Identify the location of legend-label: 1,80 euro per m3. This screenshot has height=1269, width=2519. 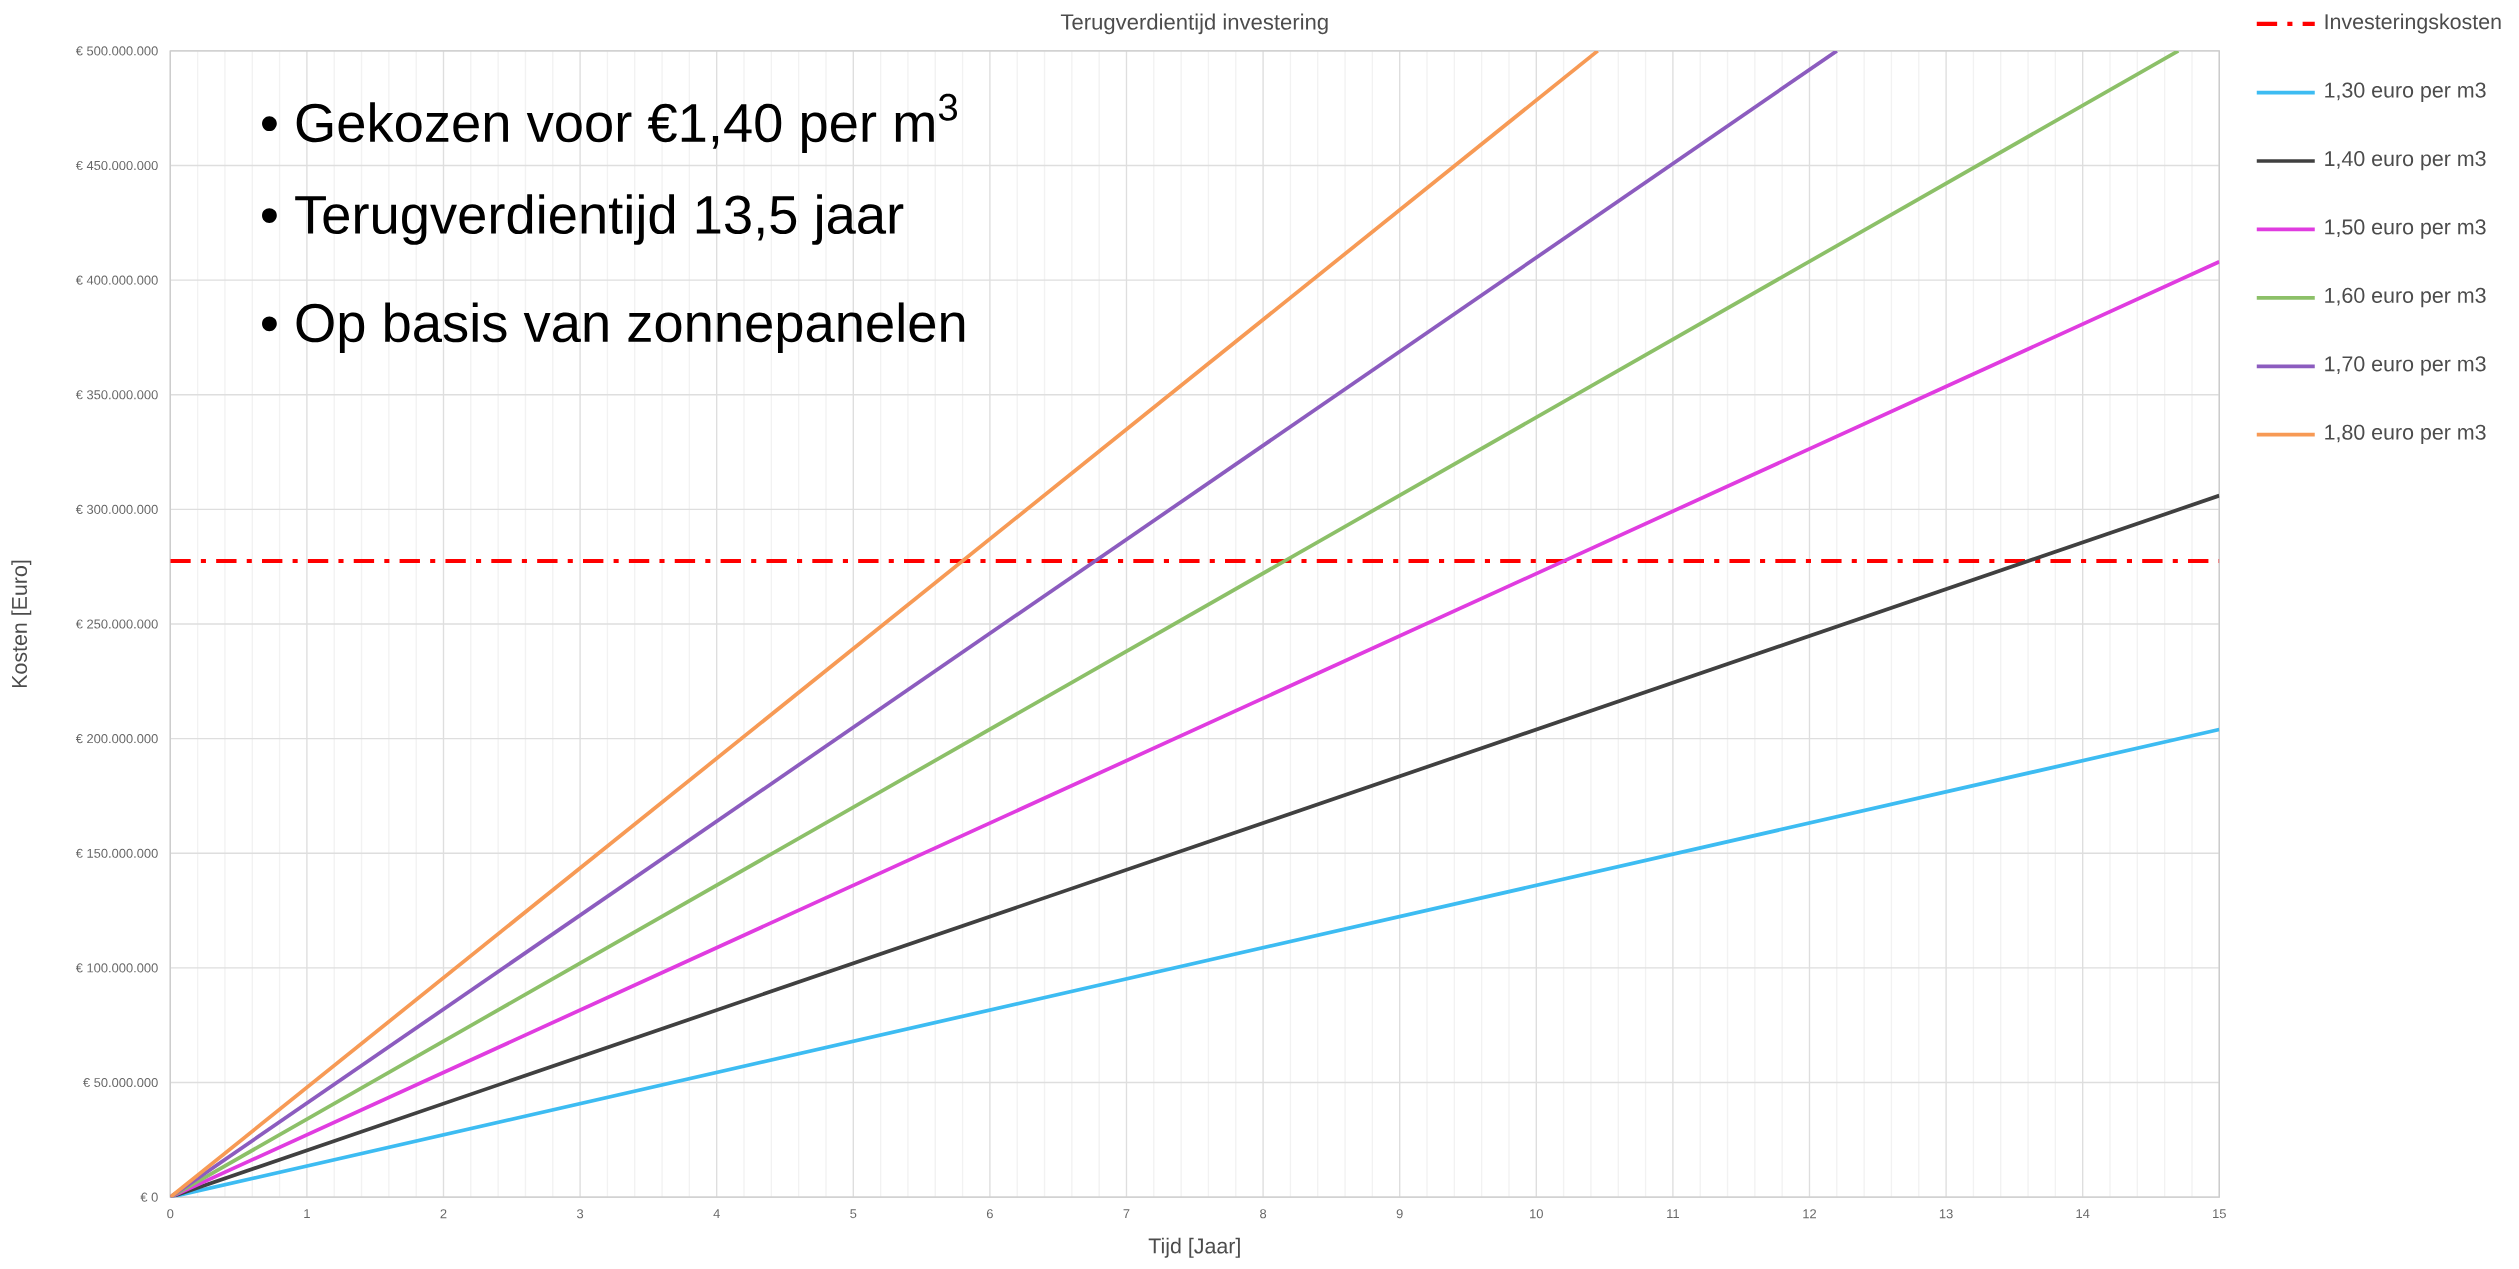
(2405, 434).